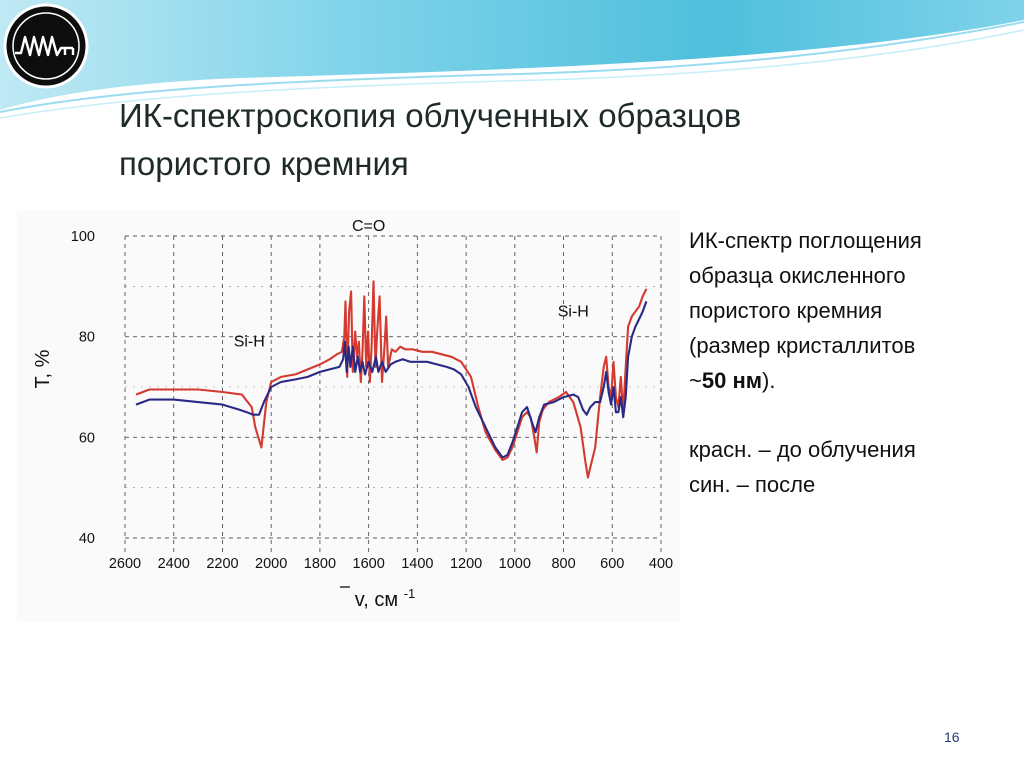  I want to click on x-tick-label: 800, so click(563, 564).